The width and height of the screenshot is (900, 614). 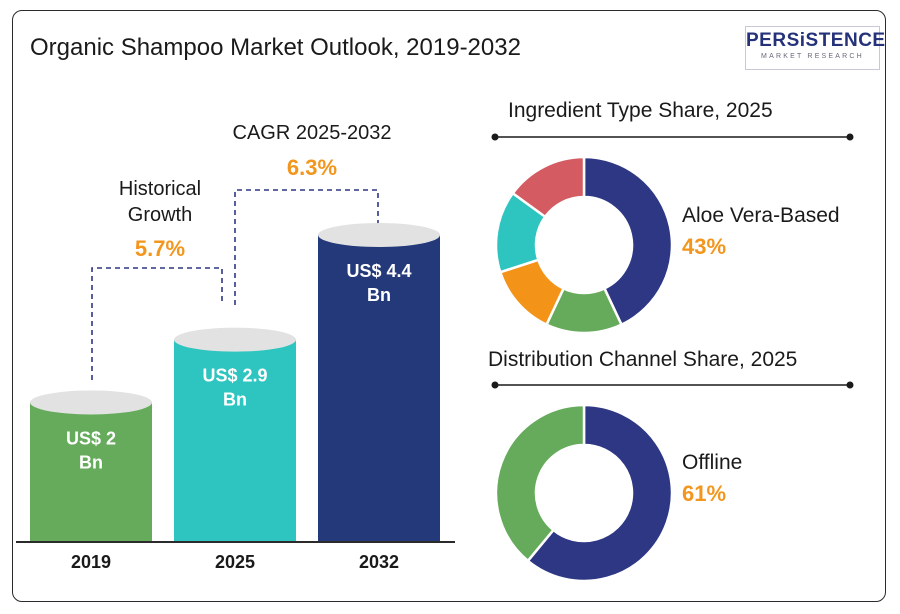 I want to click on ingredient-donut-title: Ingredient Type Share, 2025, so click(x=640, y=110).